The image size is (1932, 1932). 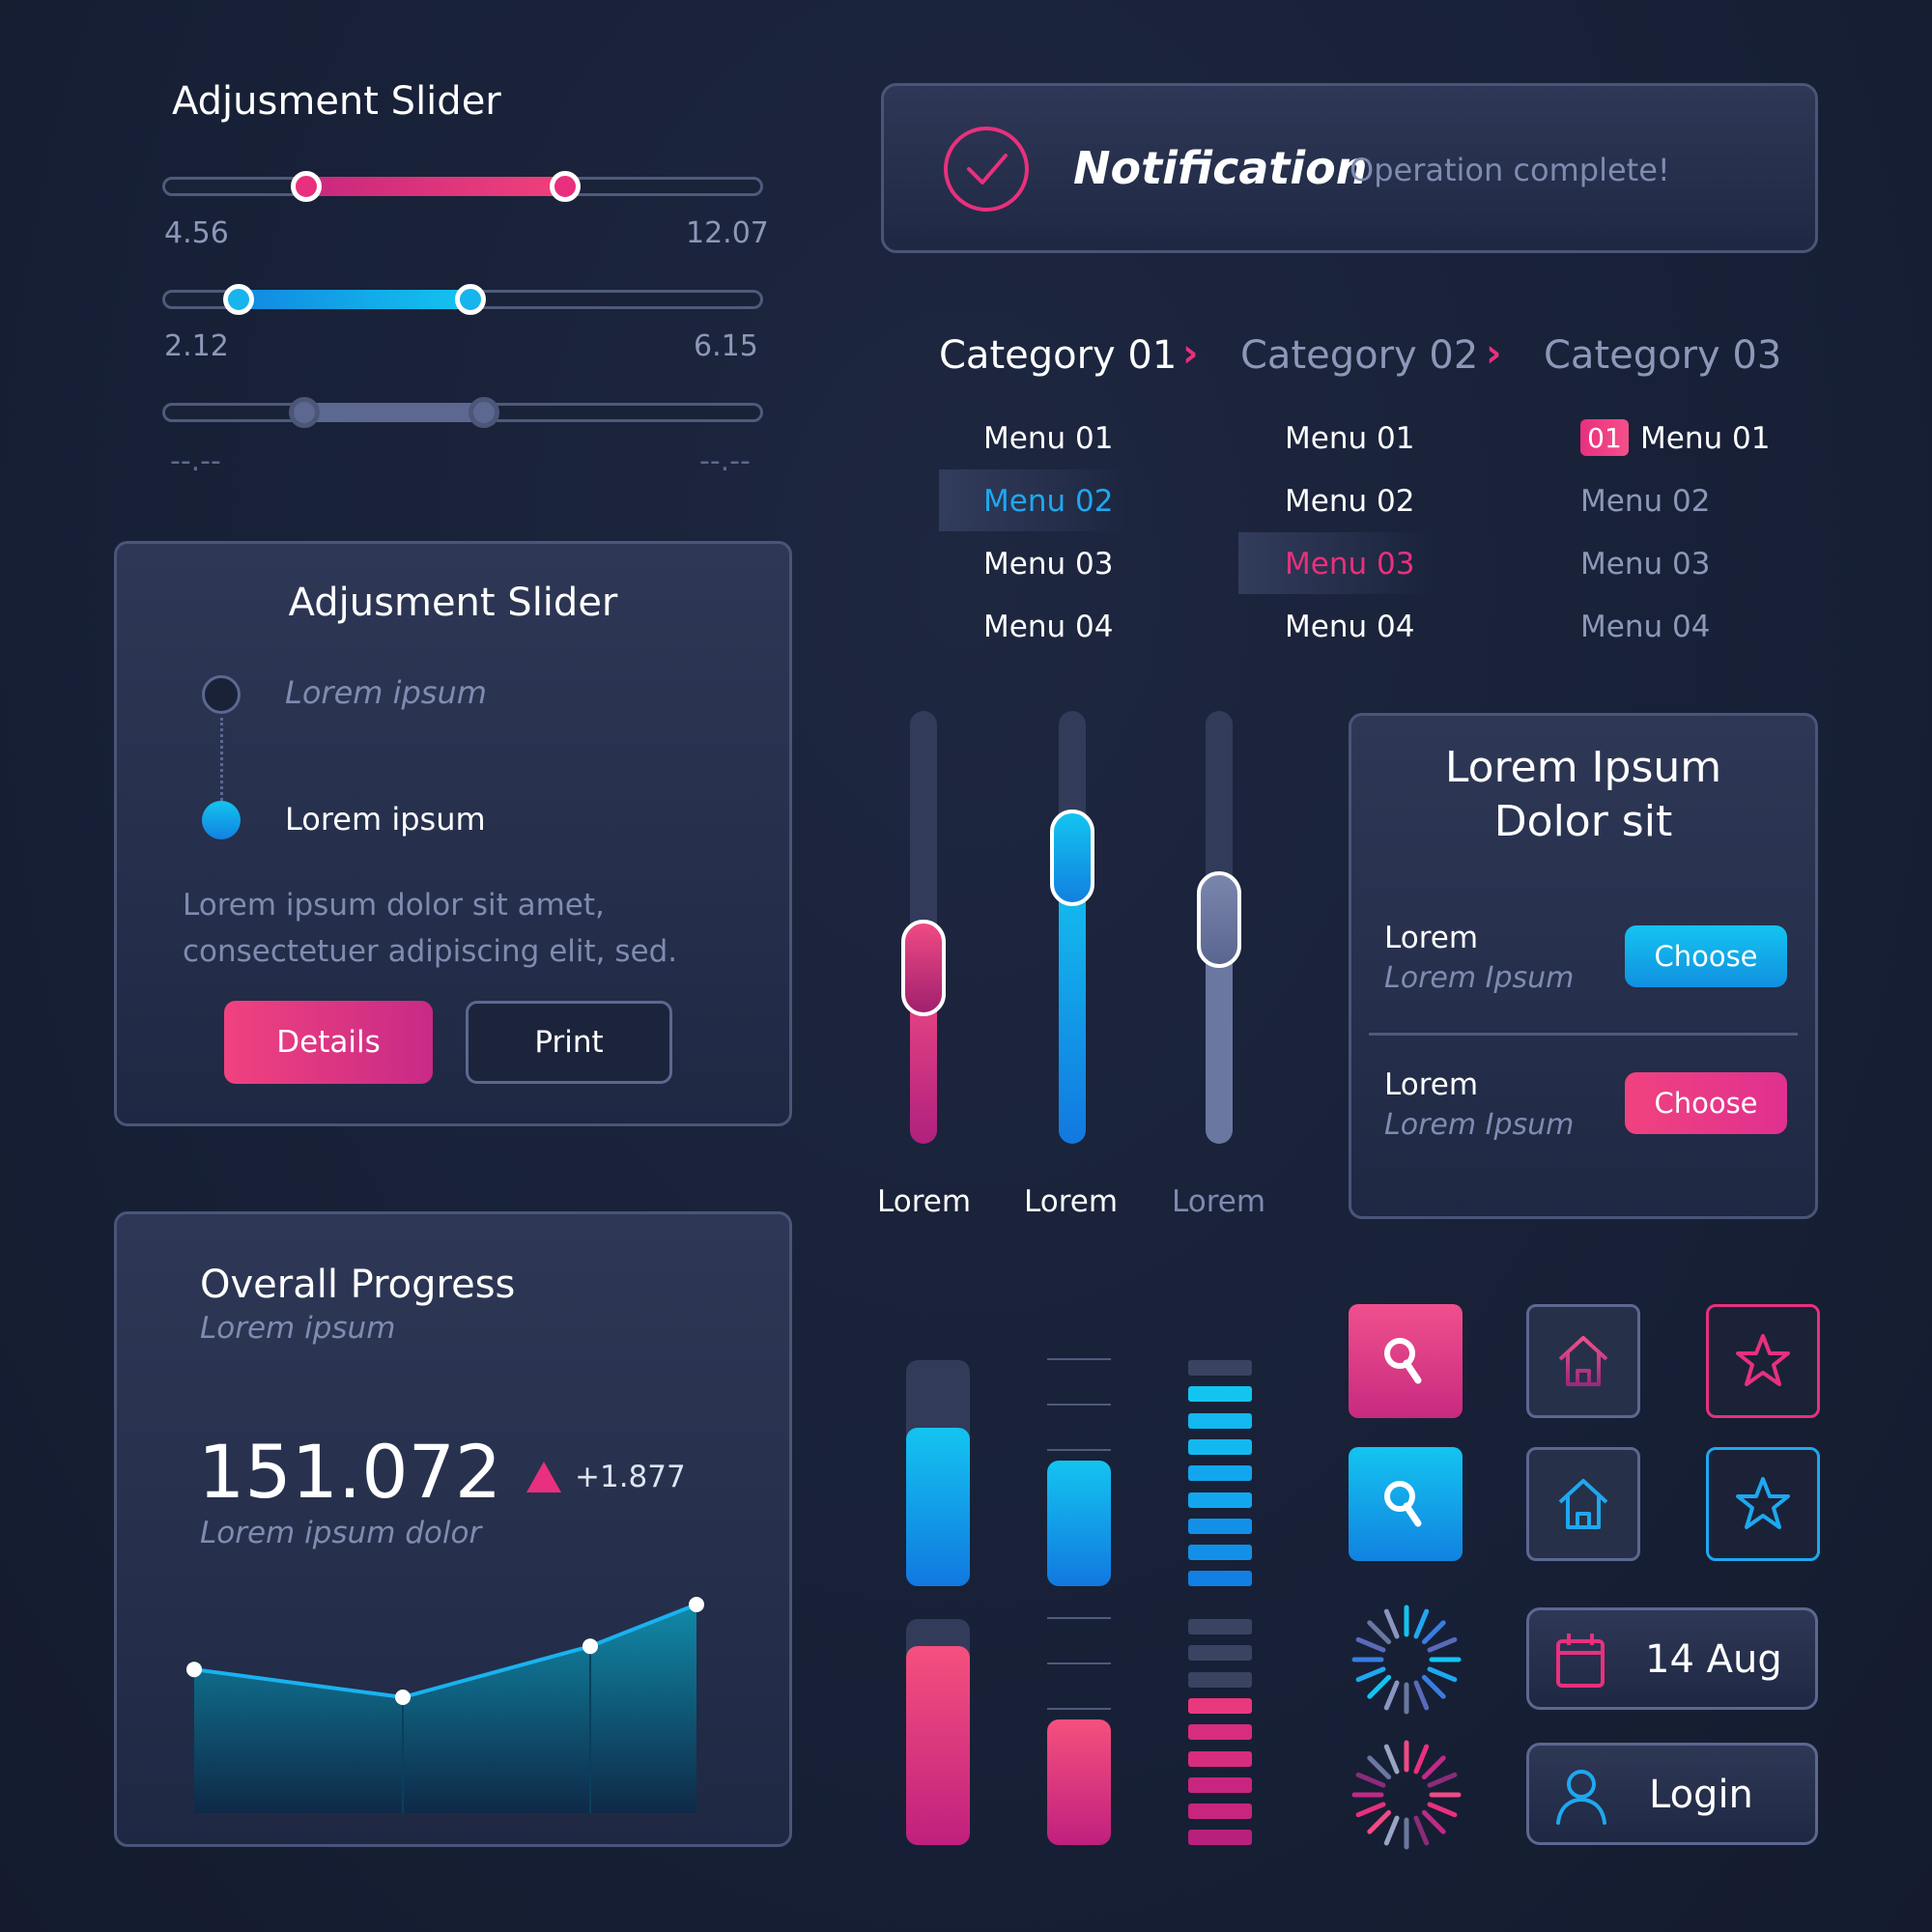 I want to click on vertical-slider-blue, so click(x=1072, y=927).